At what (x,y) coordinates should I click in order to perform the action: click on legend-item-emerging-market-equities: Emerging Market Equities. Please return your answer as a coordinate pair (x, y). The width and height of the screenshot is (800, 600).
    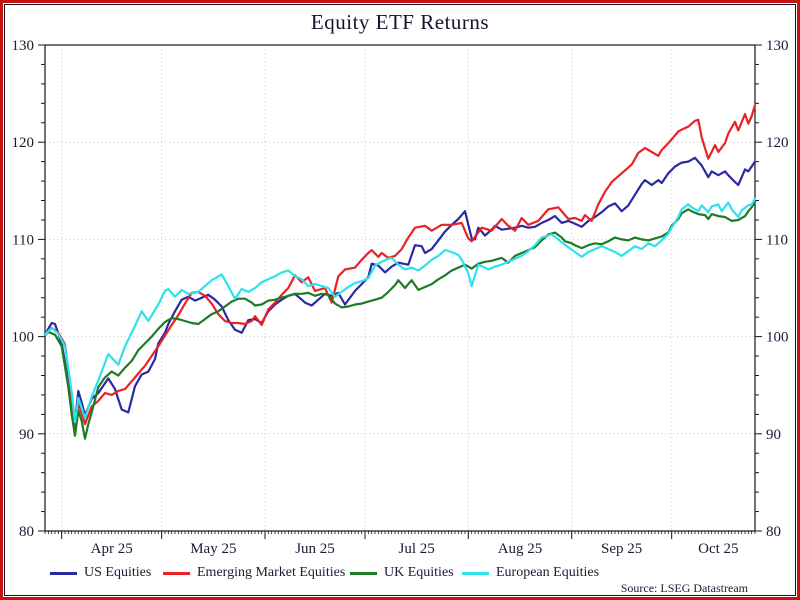
    Looking at the image, I should click on (254, 573).